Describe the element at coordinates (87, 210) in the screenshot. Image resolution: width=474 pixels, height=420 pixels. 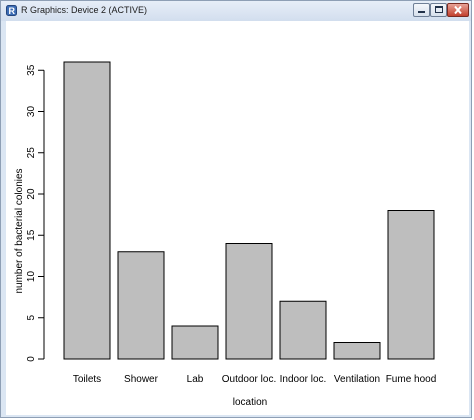
I see `bar-toilets` at that location.